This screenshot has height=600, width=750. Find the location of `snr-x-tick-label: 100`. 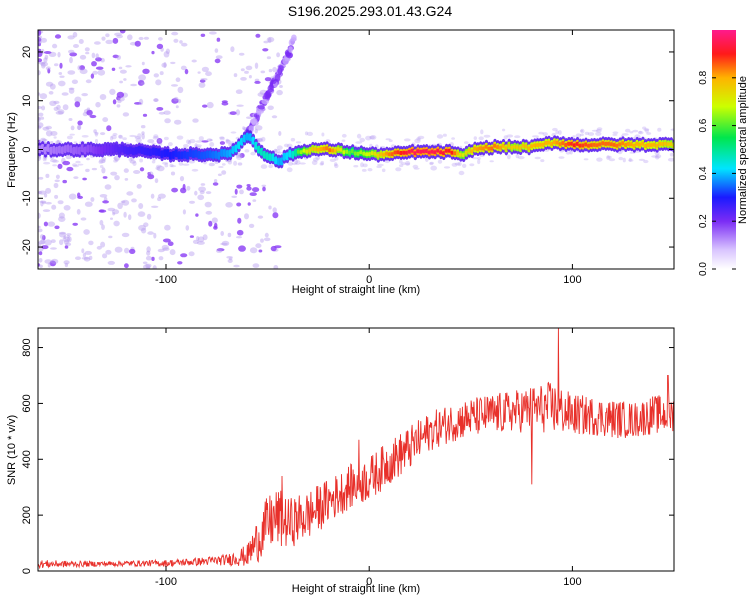

snr-x-tick-label: 100 is located at coordinates (572, 582).